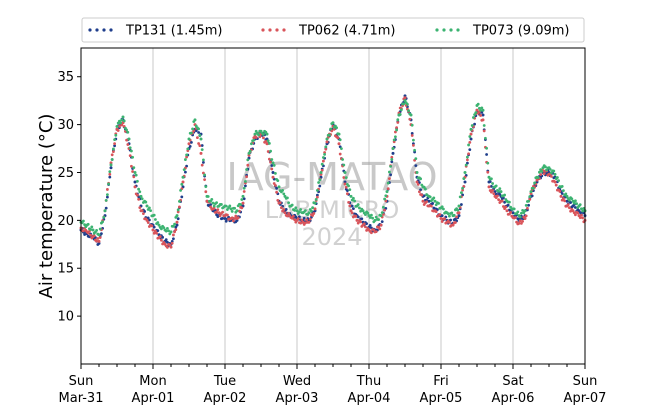 This screenshot has width=650, height=409. Describe the element at coordinates (65, 125) in the screenshot. I see `y-tick-label: 30` at that location.